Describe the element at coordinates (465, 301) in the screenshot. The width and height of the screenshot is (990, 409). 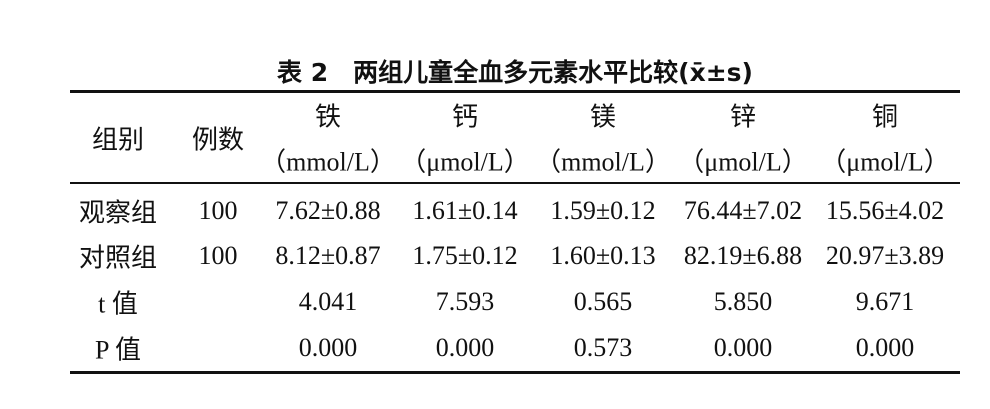
I see `cell-value: 7.593` at that location.